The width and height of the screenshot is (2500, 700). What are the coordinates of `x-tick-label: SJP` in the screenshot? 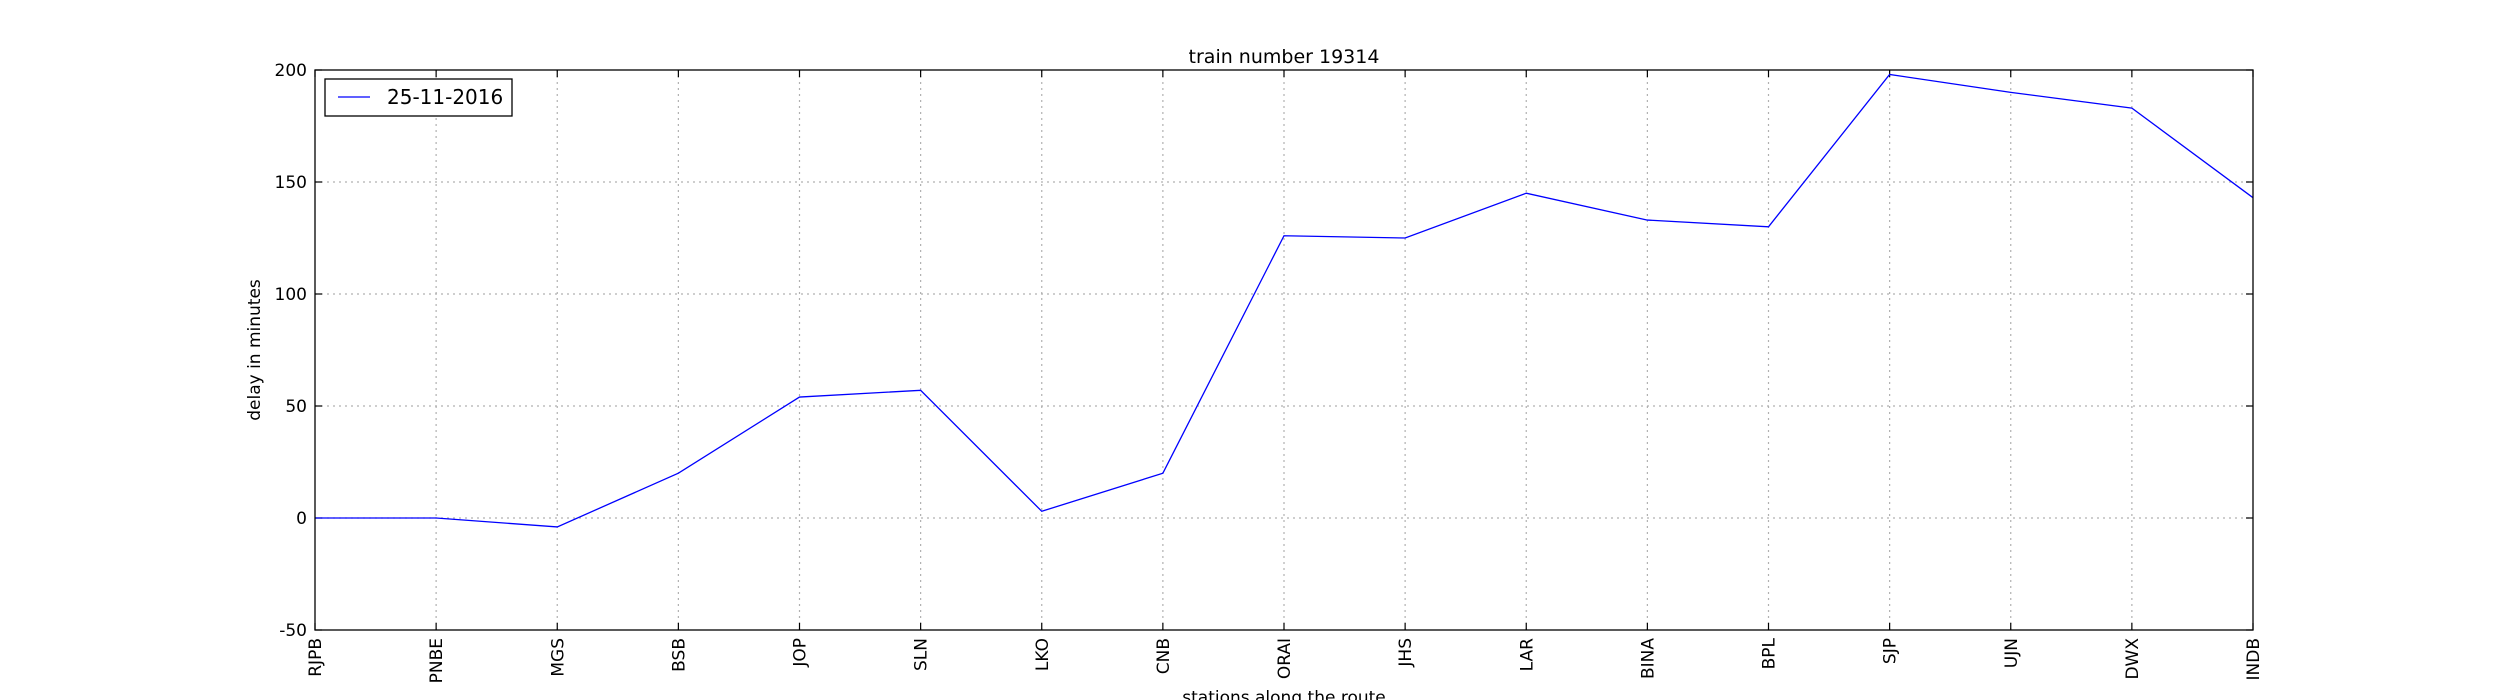 It's located at (1891, 651).